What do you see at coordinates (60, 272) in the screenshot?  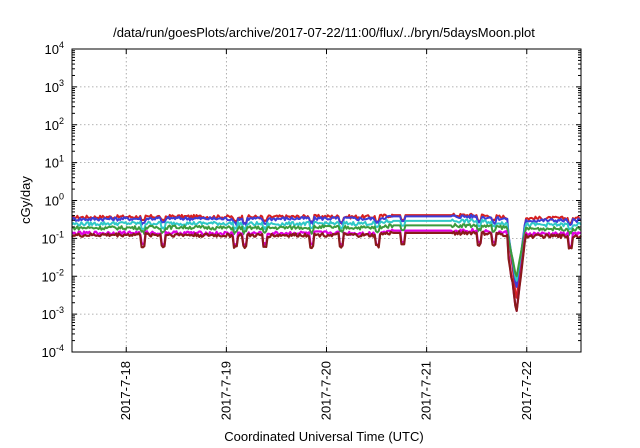 I see `y-tick-exponent: -2` at bounding box center [60, 272].